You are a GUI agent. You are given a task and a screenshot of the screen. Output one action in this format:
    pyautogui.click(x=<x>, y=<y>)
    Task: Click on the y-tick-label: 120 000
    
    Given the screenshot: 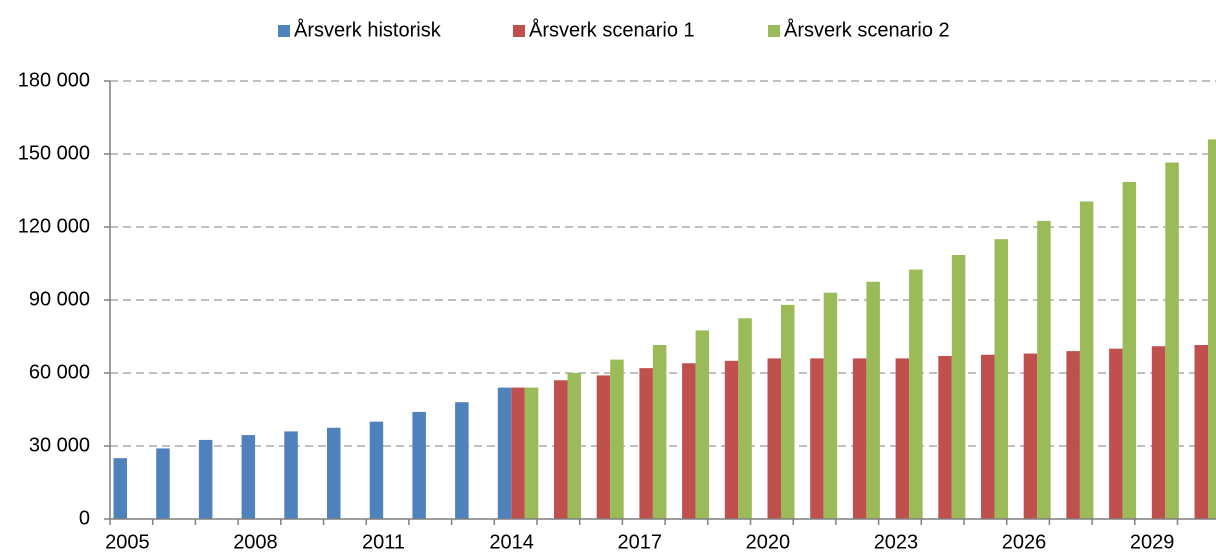 What is the action you would take?
    pyautogui.click(x=54, y=226)
    